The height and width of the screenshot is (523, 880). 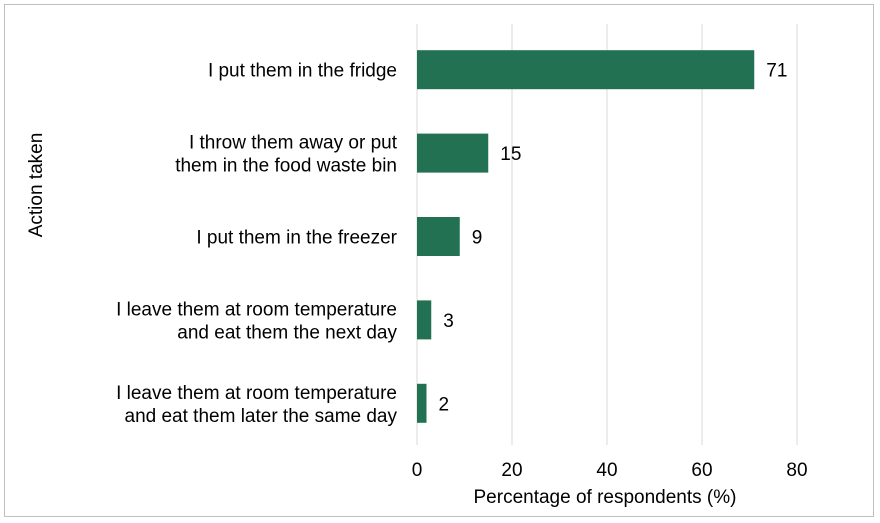 I want to click on category-label: I put them in the freezer, so click(x=296, y=238).